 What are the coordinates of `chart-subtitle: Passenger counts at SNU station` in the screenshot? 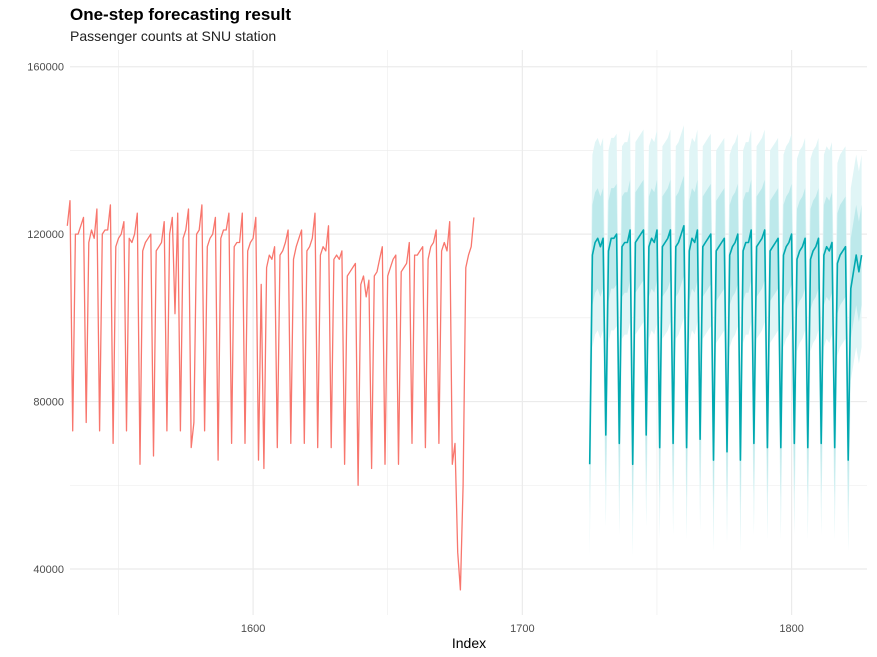 It's located at (173, 36).